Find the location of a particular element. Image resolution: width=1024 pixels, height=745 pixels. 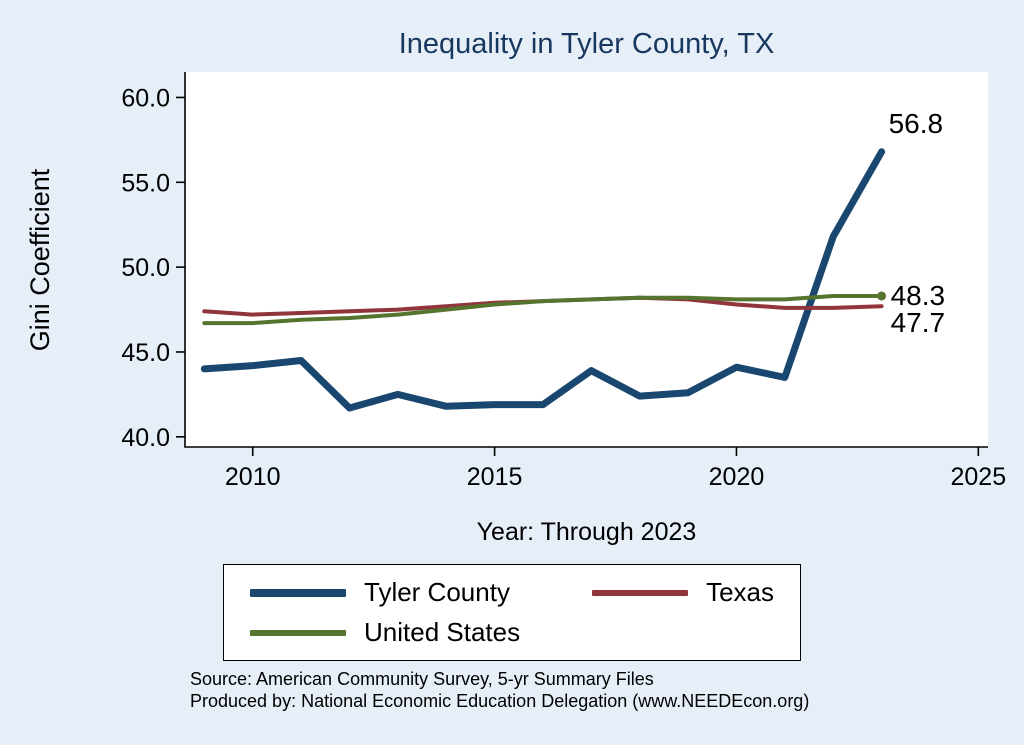

legend-label-texas: Texas is located at coordinates (740, 592).